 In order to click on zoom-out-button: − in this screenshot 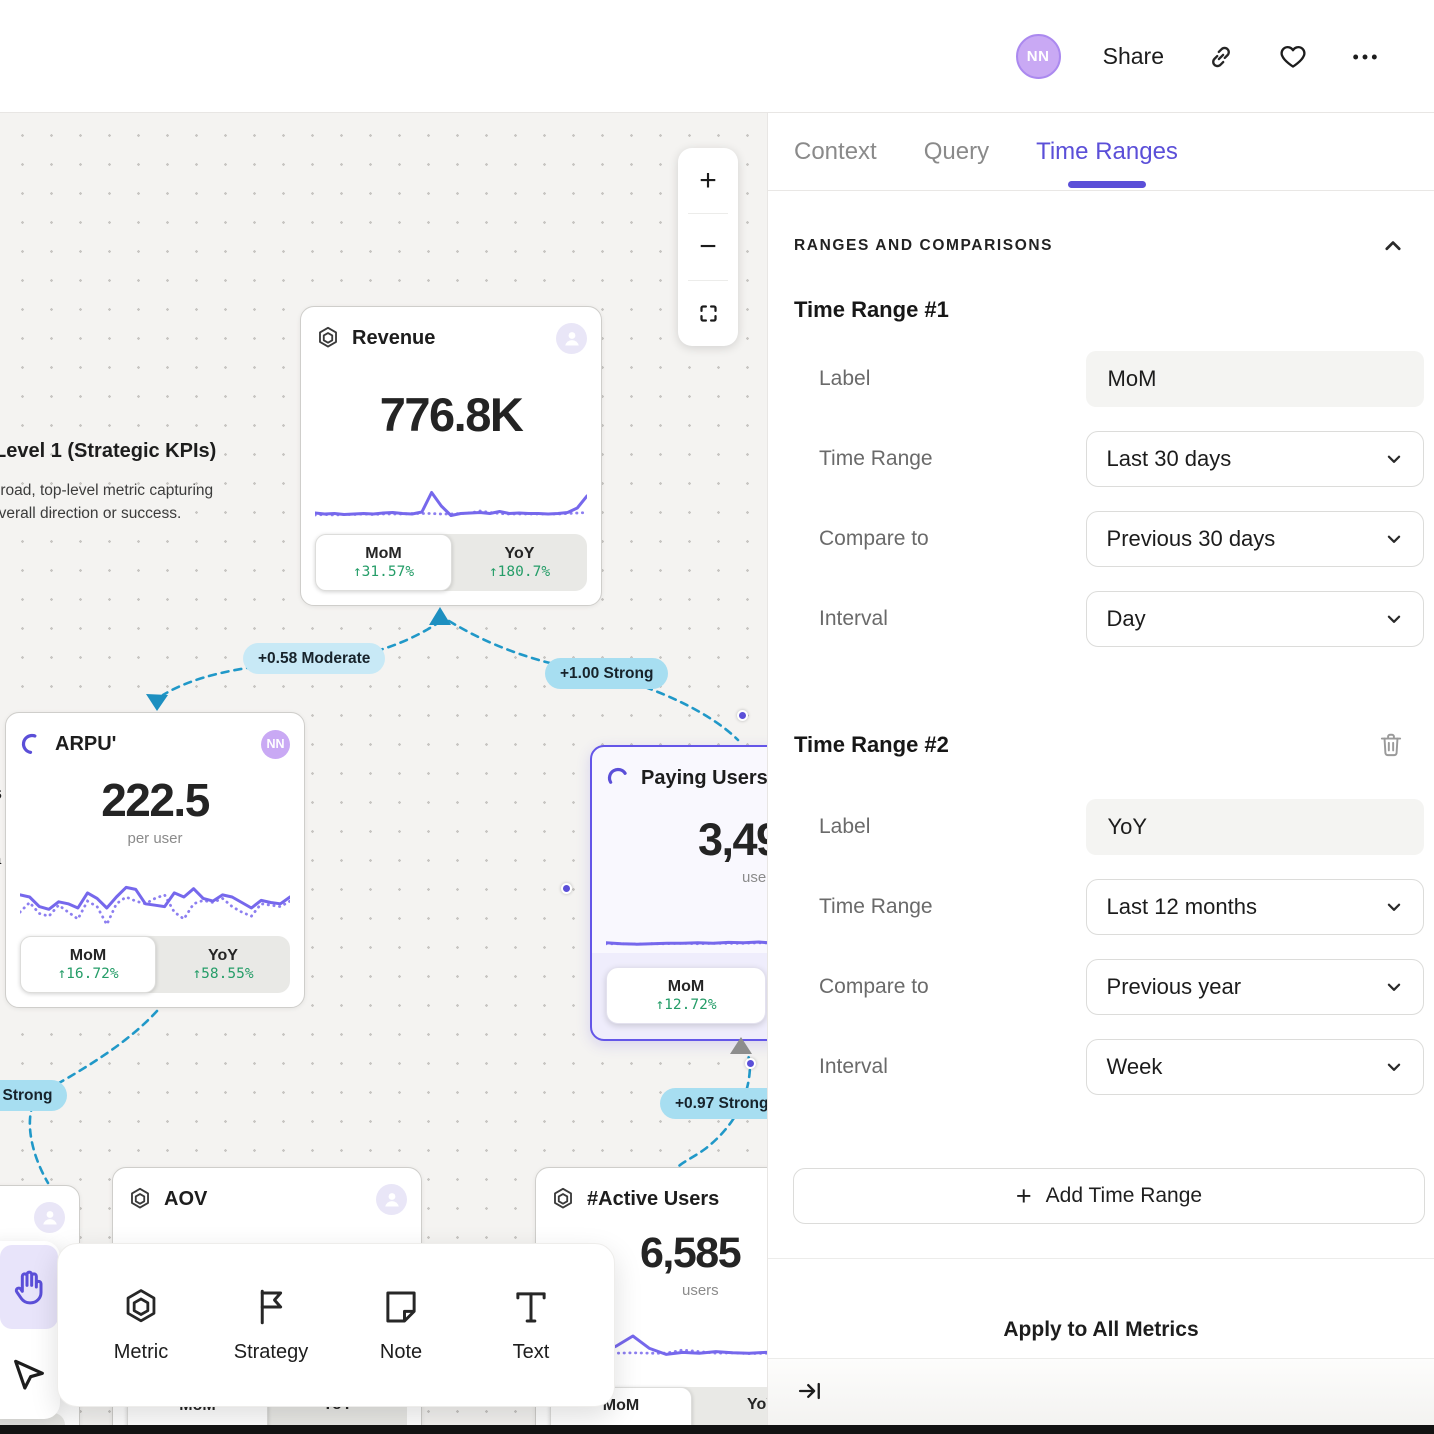, I will do `click(708, 246)`.